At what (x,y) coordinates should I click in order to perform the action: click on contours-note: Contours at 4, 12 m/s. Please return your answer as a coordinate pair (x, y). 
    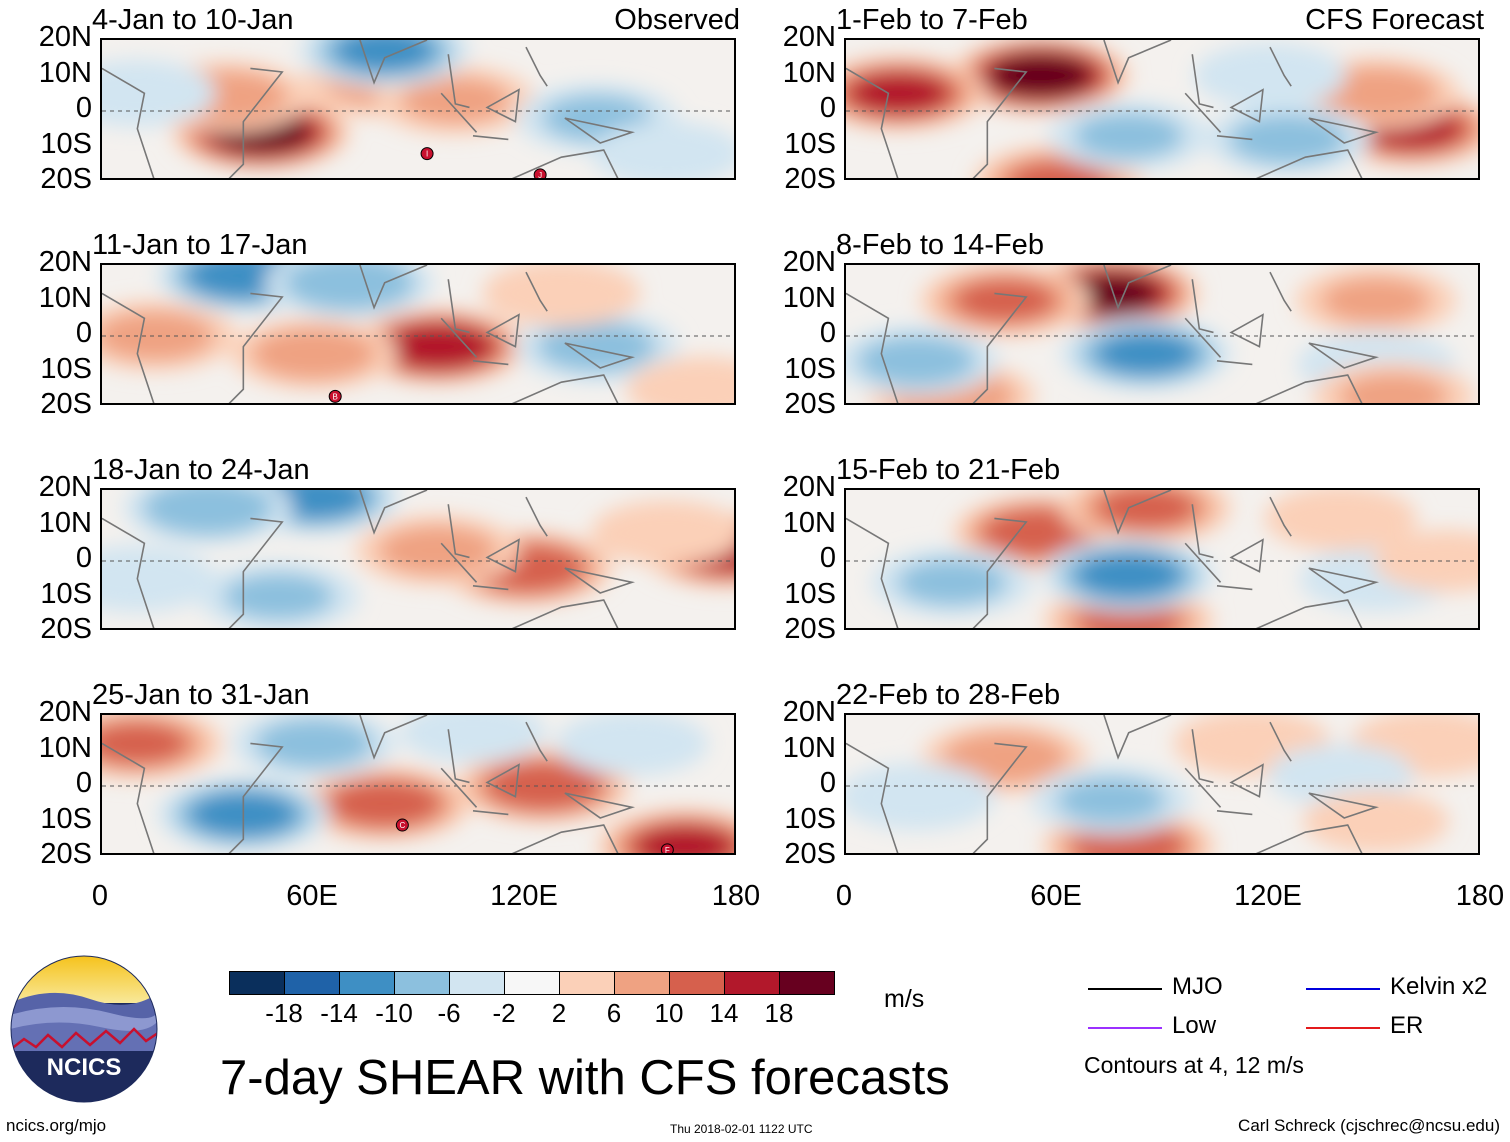
    Looking at the image, I should click on (1194, 1065).